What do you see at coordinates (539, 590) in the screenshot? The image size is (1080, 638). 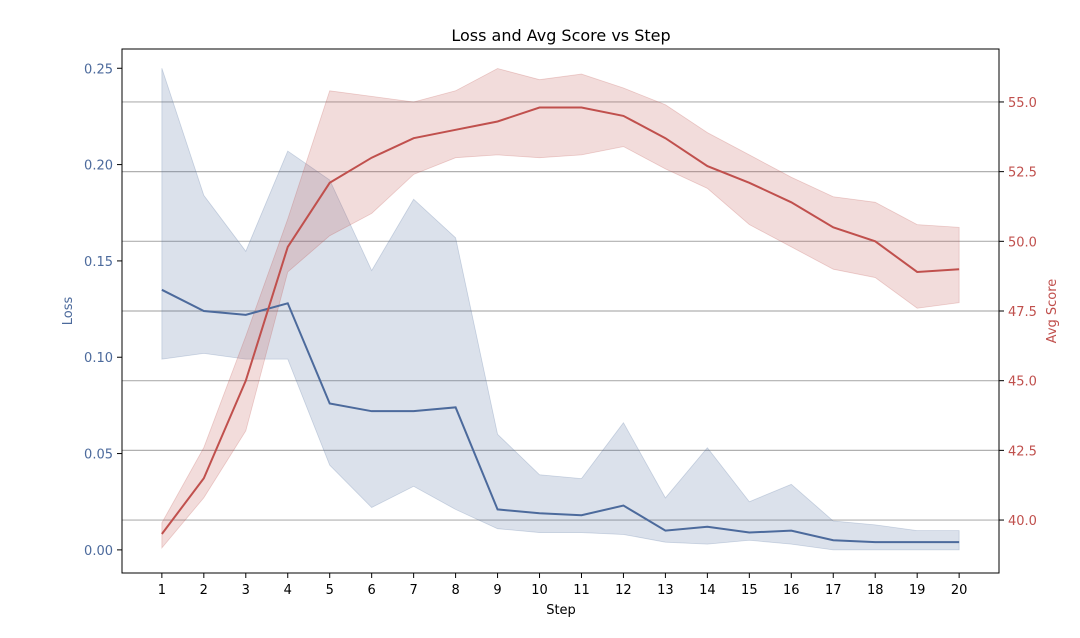 I see `x-tick-label: 10` at bounding box center [539, 590].